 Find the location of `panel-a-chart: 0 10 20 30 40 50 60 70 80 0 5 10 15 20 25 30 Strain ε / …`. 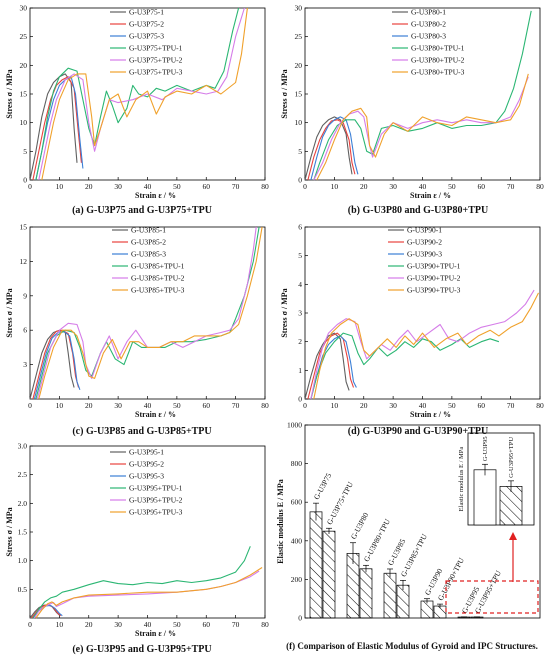

panel-a-chart: 0 10 20 30 40 50 60 70 80 0 5 10 15 20 25 30 Strain ε / … is located at coordinates (137, 102).